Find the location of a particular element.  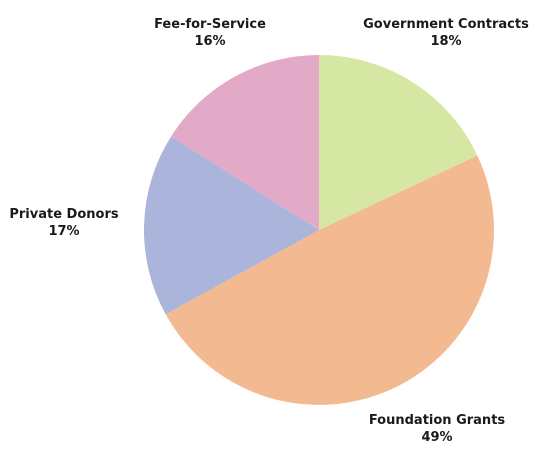

slice-label-fee-for-service: Fee-for-Service is located at coordinates (210, 24).